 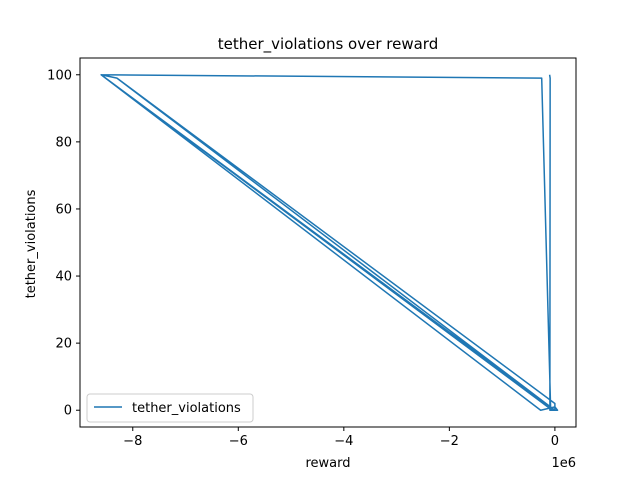 I want to click on x-tick-label: −6, so click(x=238, y=441).